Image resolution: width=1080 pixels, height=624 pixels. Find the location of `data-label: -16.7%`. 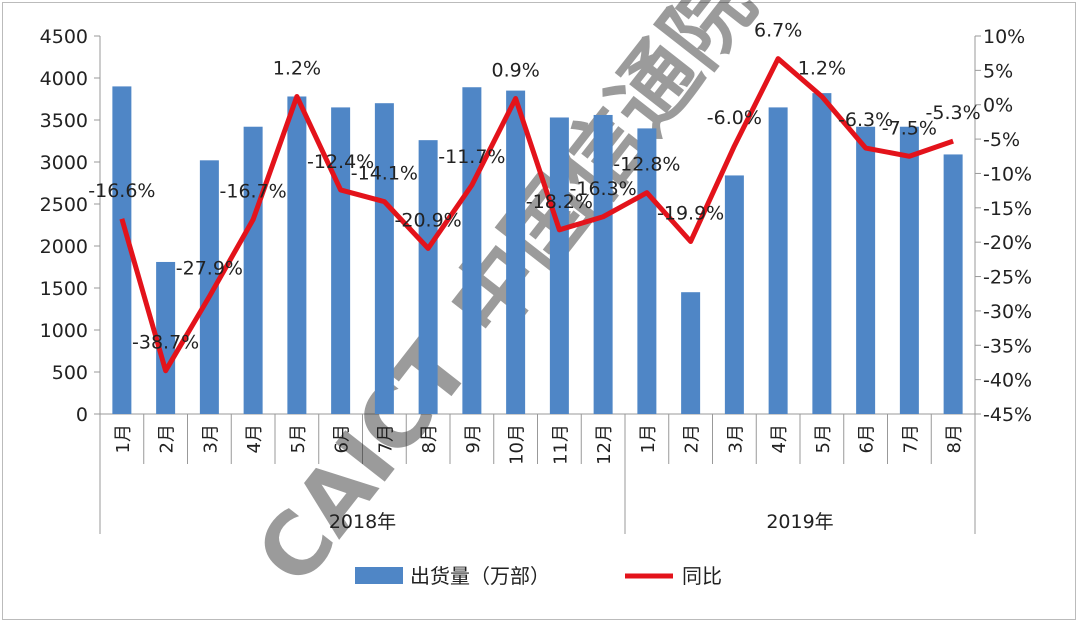

data-label: -16.7% is located at coordinates (253, 192).